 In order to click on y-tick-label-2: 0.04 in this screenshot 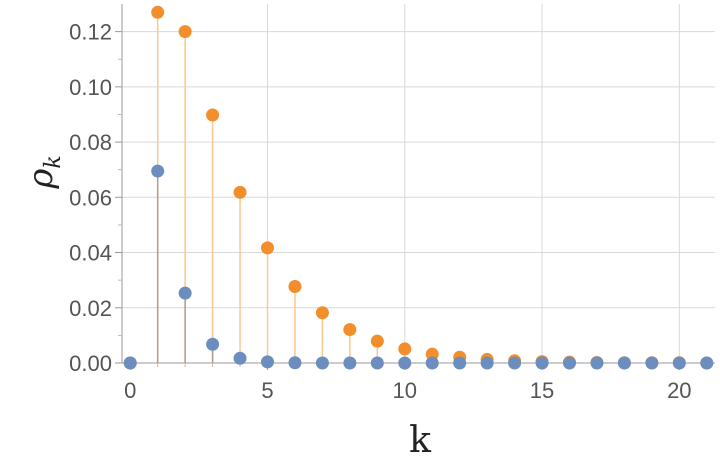, I will do `click(90, 253)`.